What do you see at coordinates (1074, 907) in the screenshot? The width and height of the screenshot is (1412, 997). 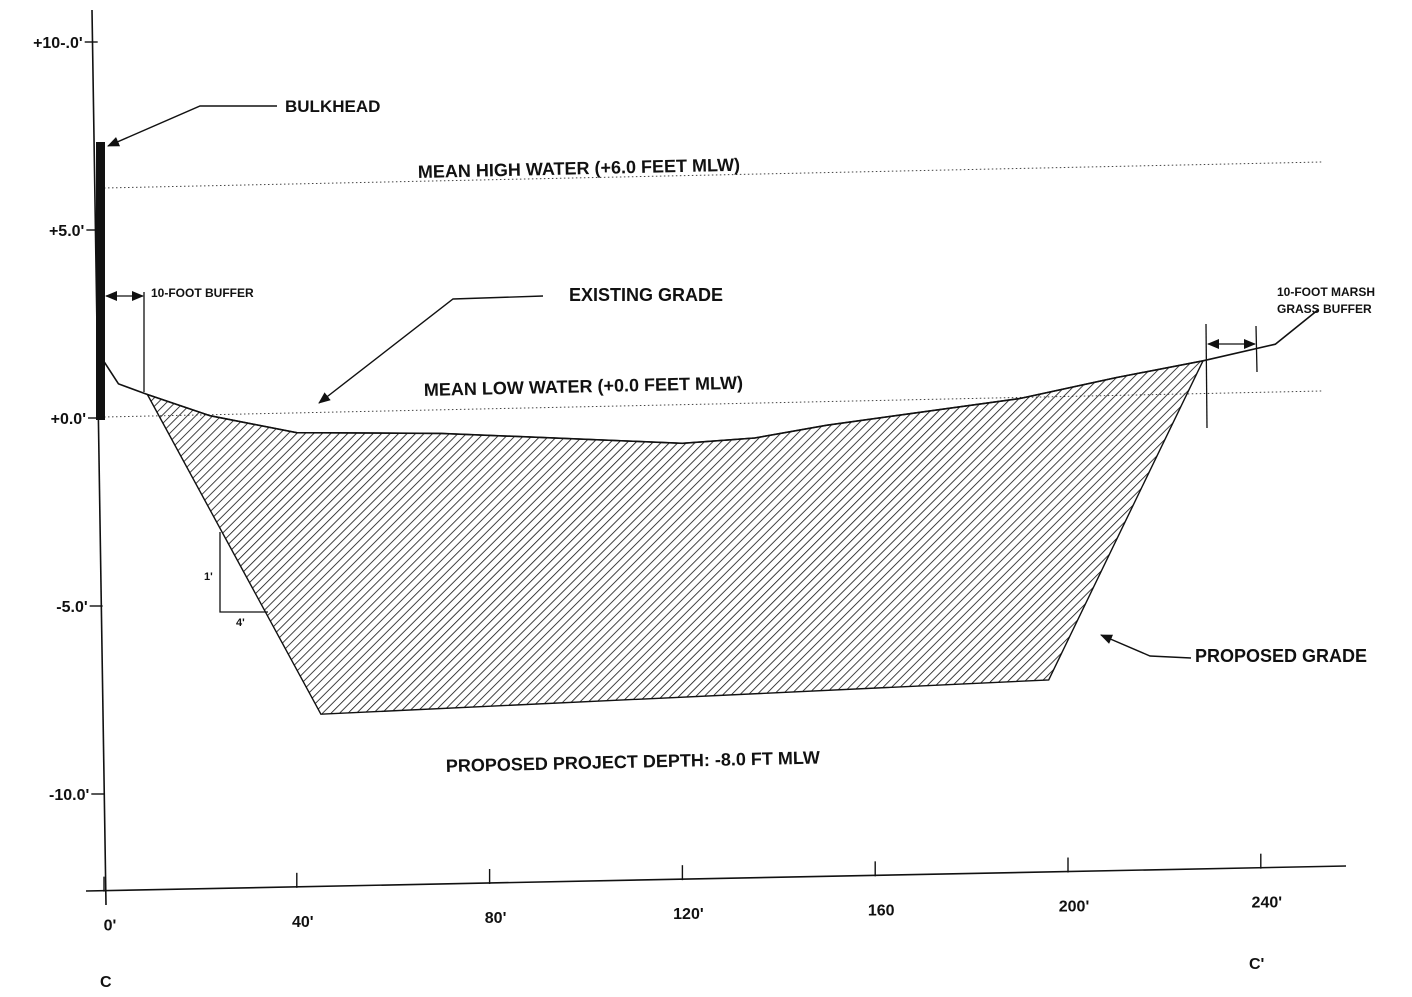 I see `x-tick-label: 200'` at bounding box center [1074, 907].